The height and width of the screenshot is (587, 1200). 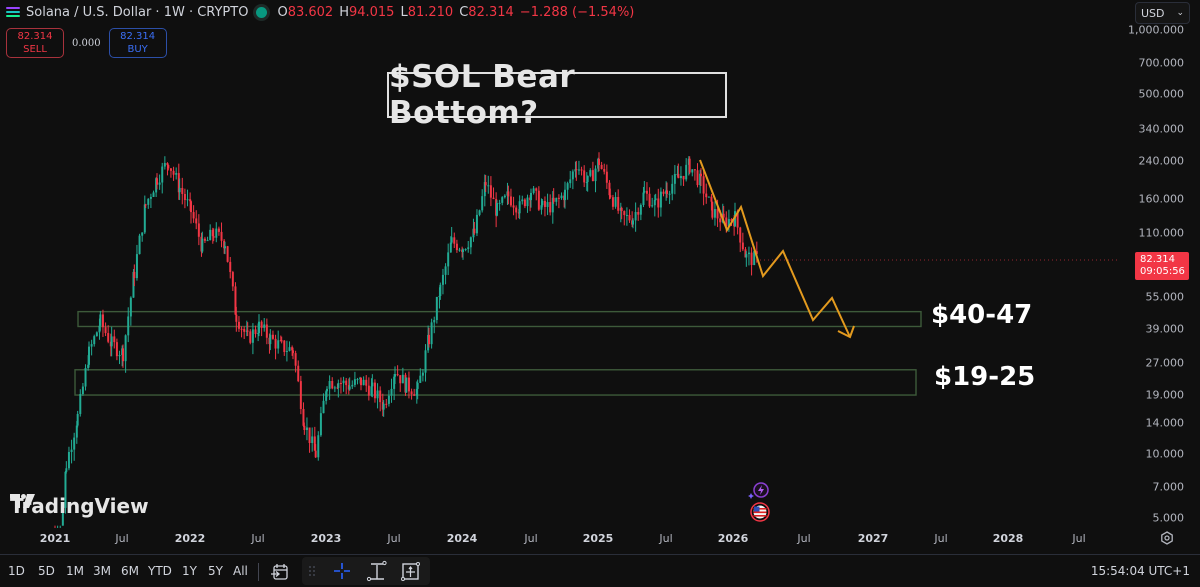 I want to click on time-axis-label: 2025, so click(x=598, y=538).